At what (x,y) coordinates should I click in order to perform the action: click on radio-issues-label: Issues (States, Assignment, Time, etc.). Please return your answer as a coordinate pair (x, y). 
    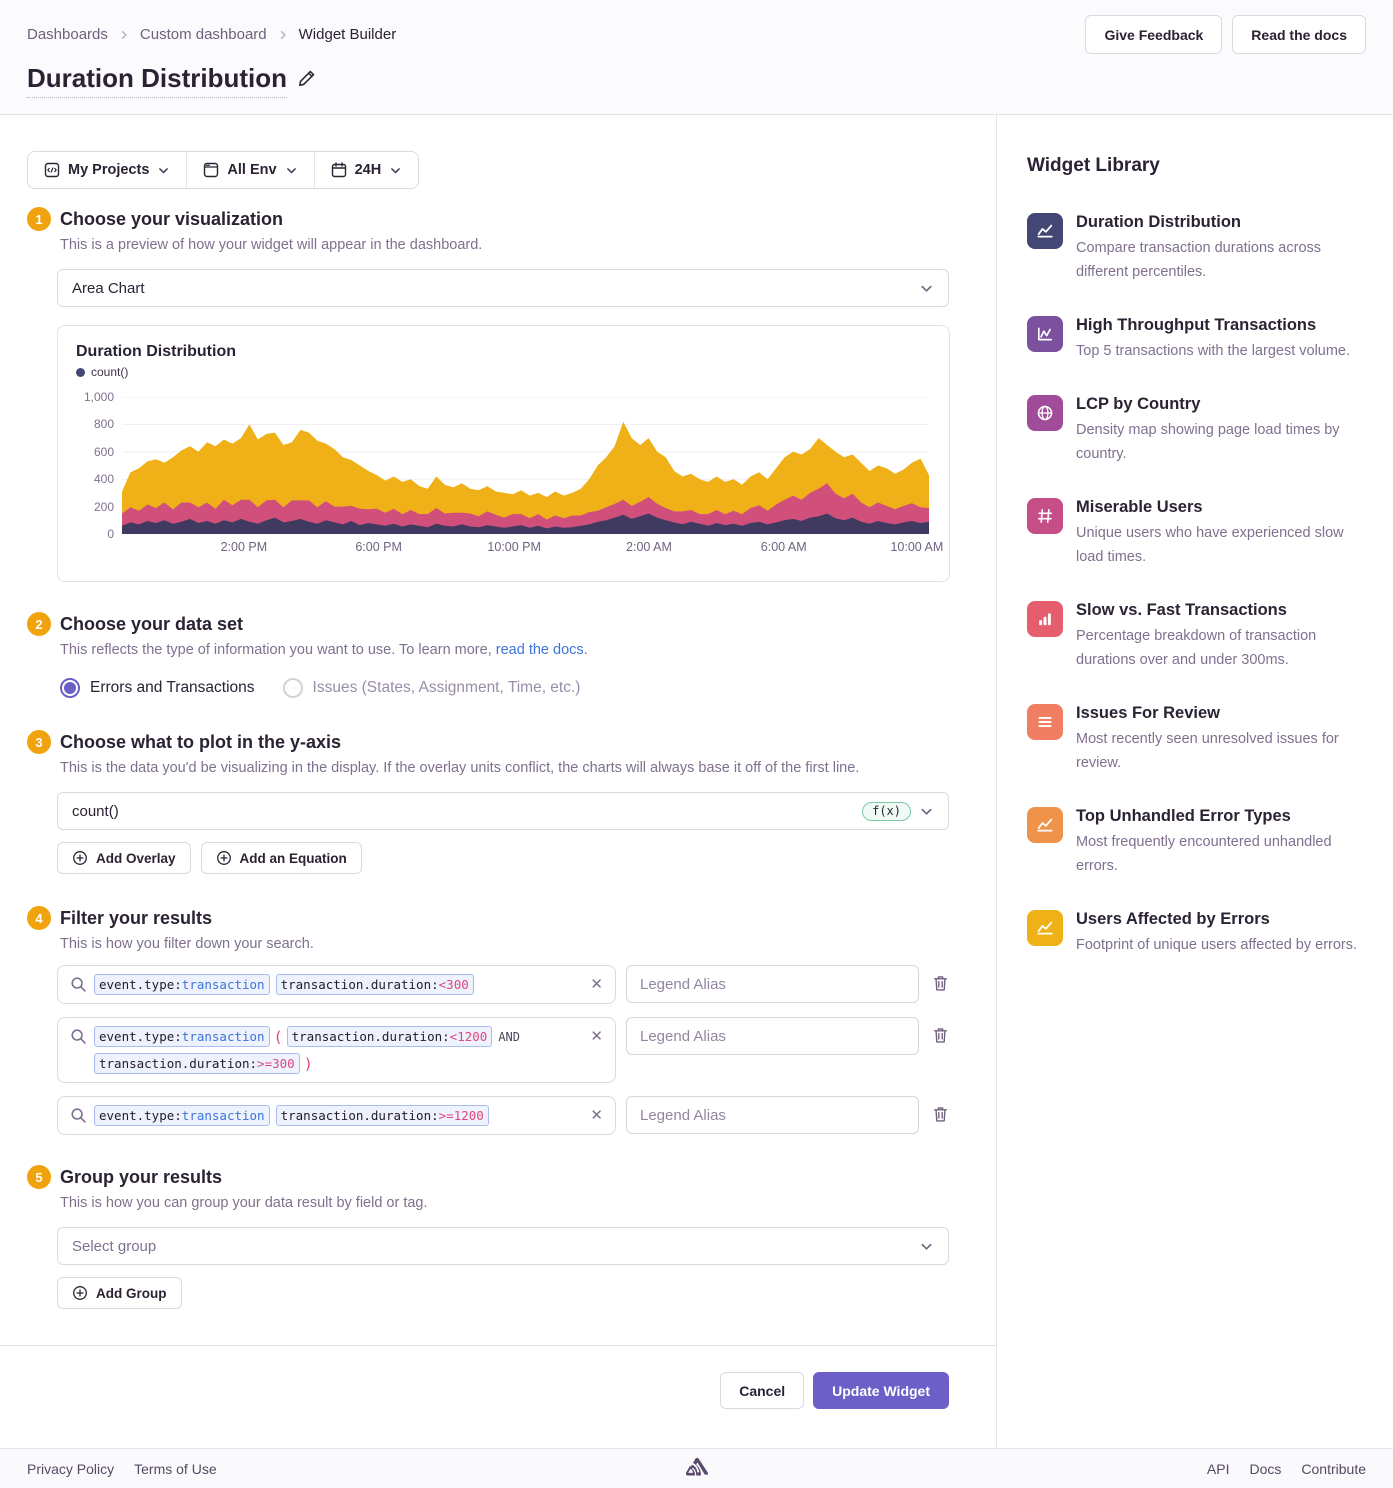
    Looking at the image, I should click on (446, 687).